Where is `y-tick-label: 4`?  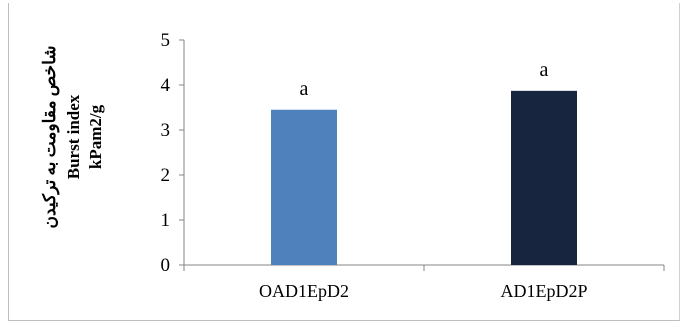
y-tick-label: 4 is located at coordinates (166, 85).